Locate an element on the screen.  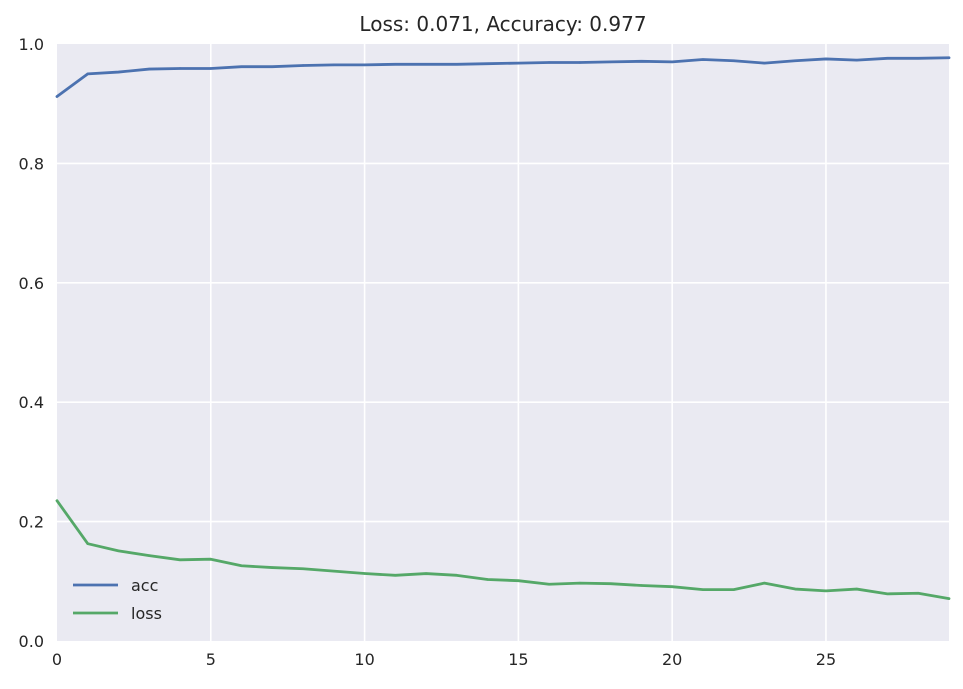
series-line-loss is located at coordinates (503, 550).